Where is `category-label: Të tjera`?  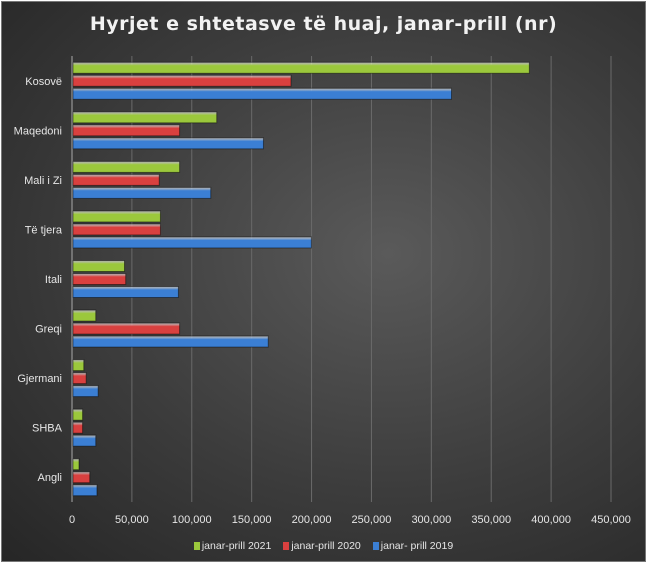 category-label: Të tjera is located at coordinates (44, 230).